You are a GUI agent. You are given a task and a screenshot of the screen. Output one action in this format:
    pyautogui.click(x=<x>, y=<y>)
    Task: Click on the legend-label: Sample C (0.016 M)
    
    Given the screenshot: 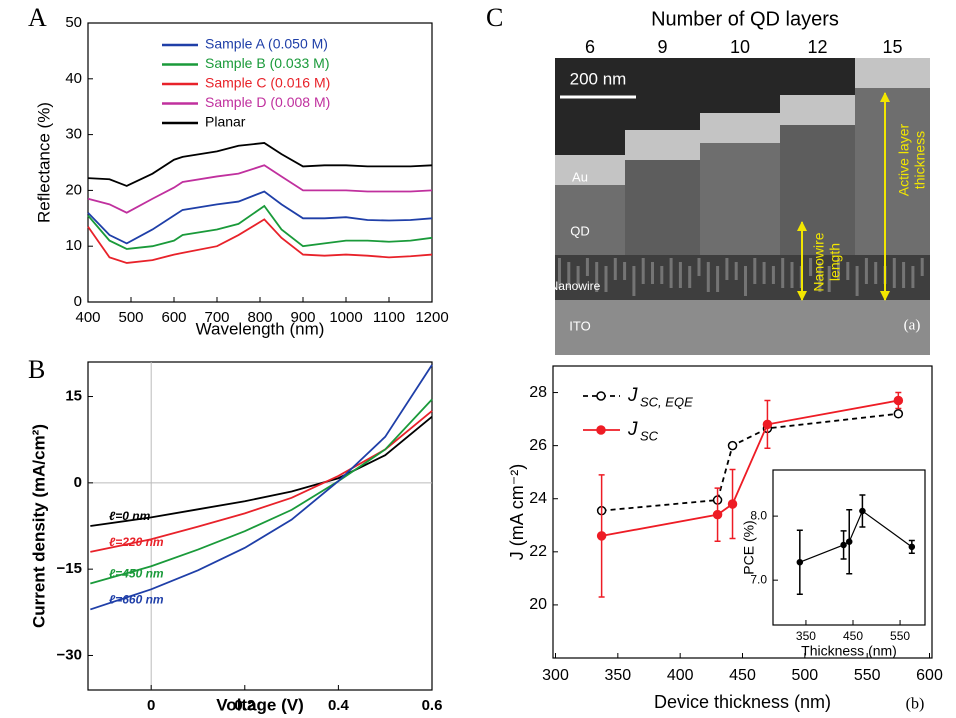 What is the action you would take?
    pyautogui.click(x=267, y=83)
    